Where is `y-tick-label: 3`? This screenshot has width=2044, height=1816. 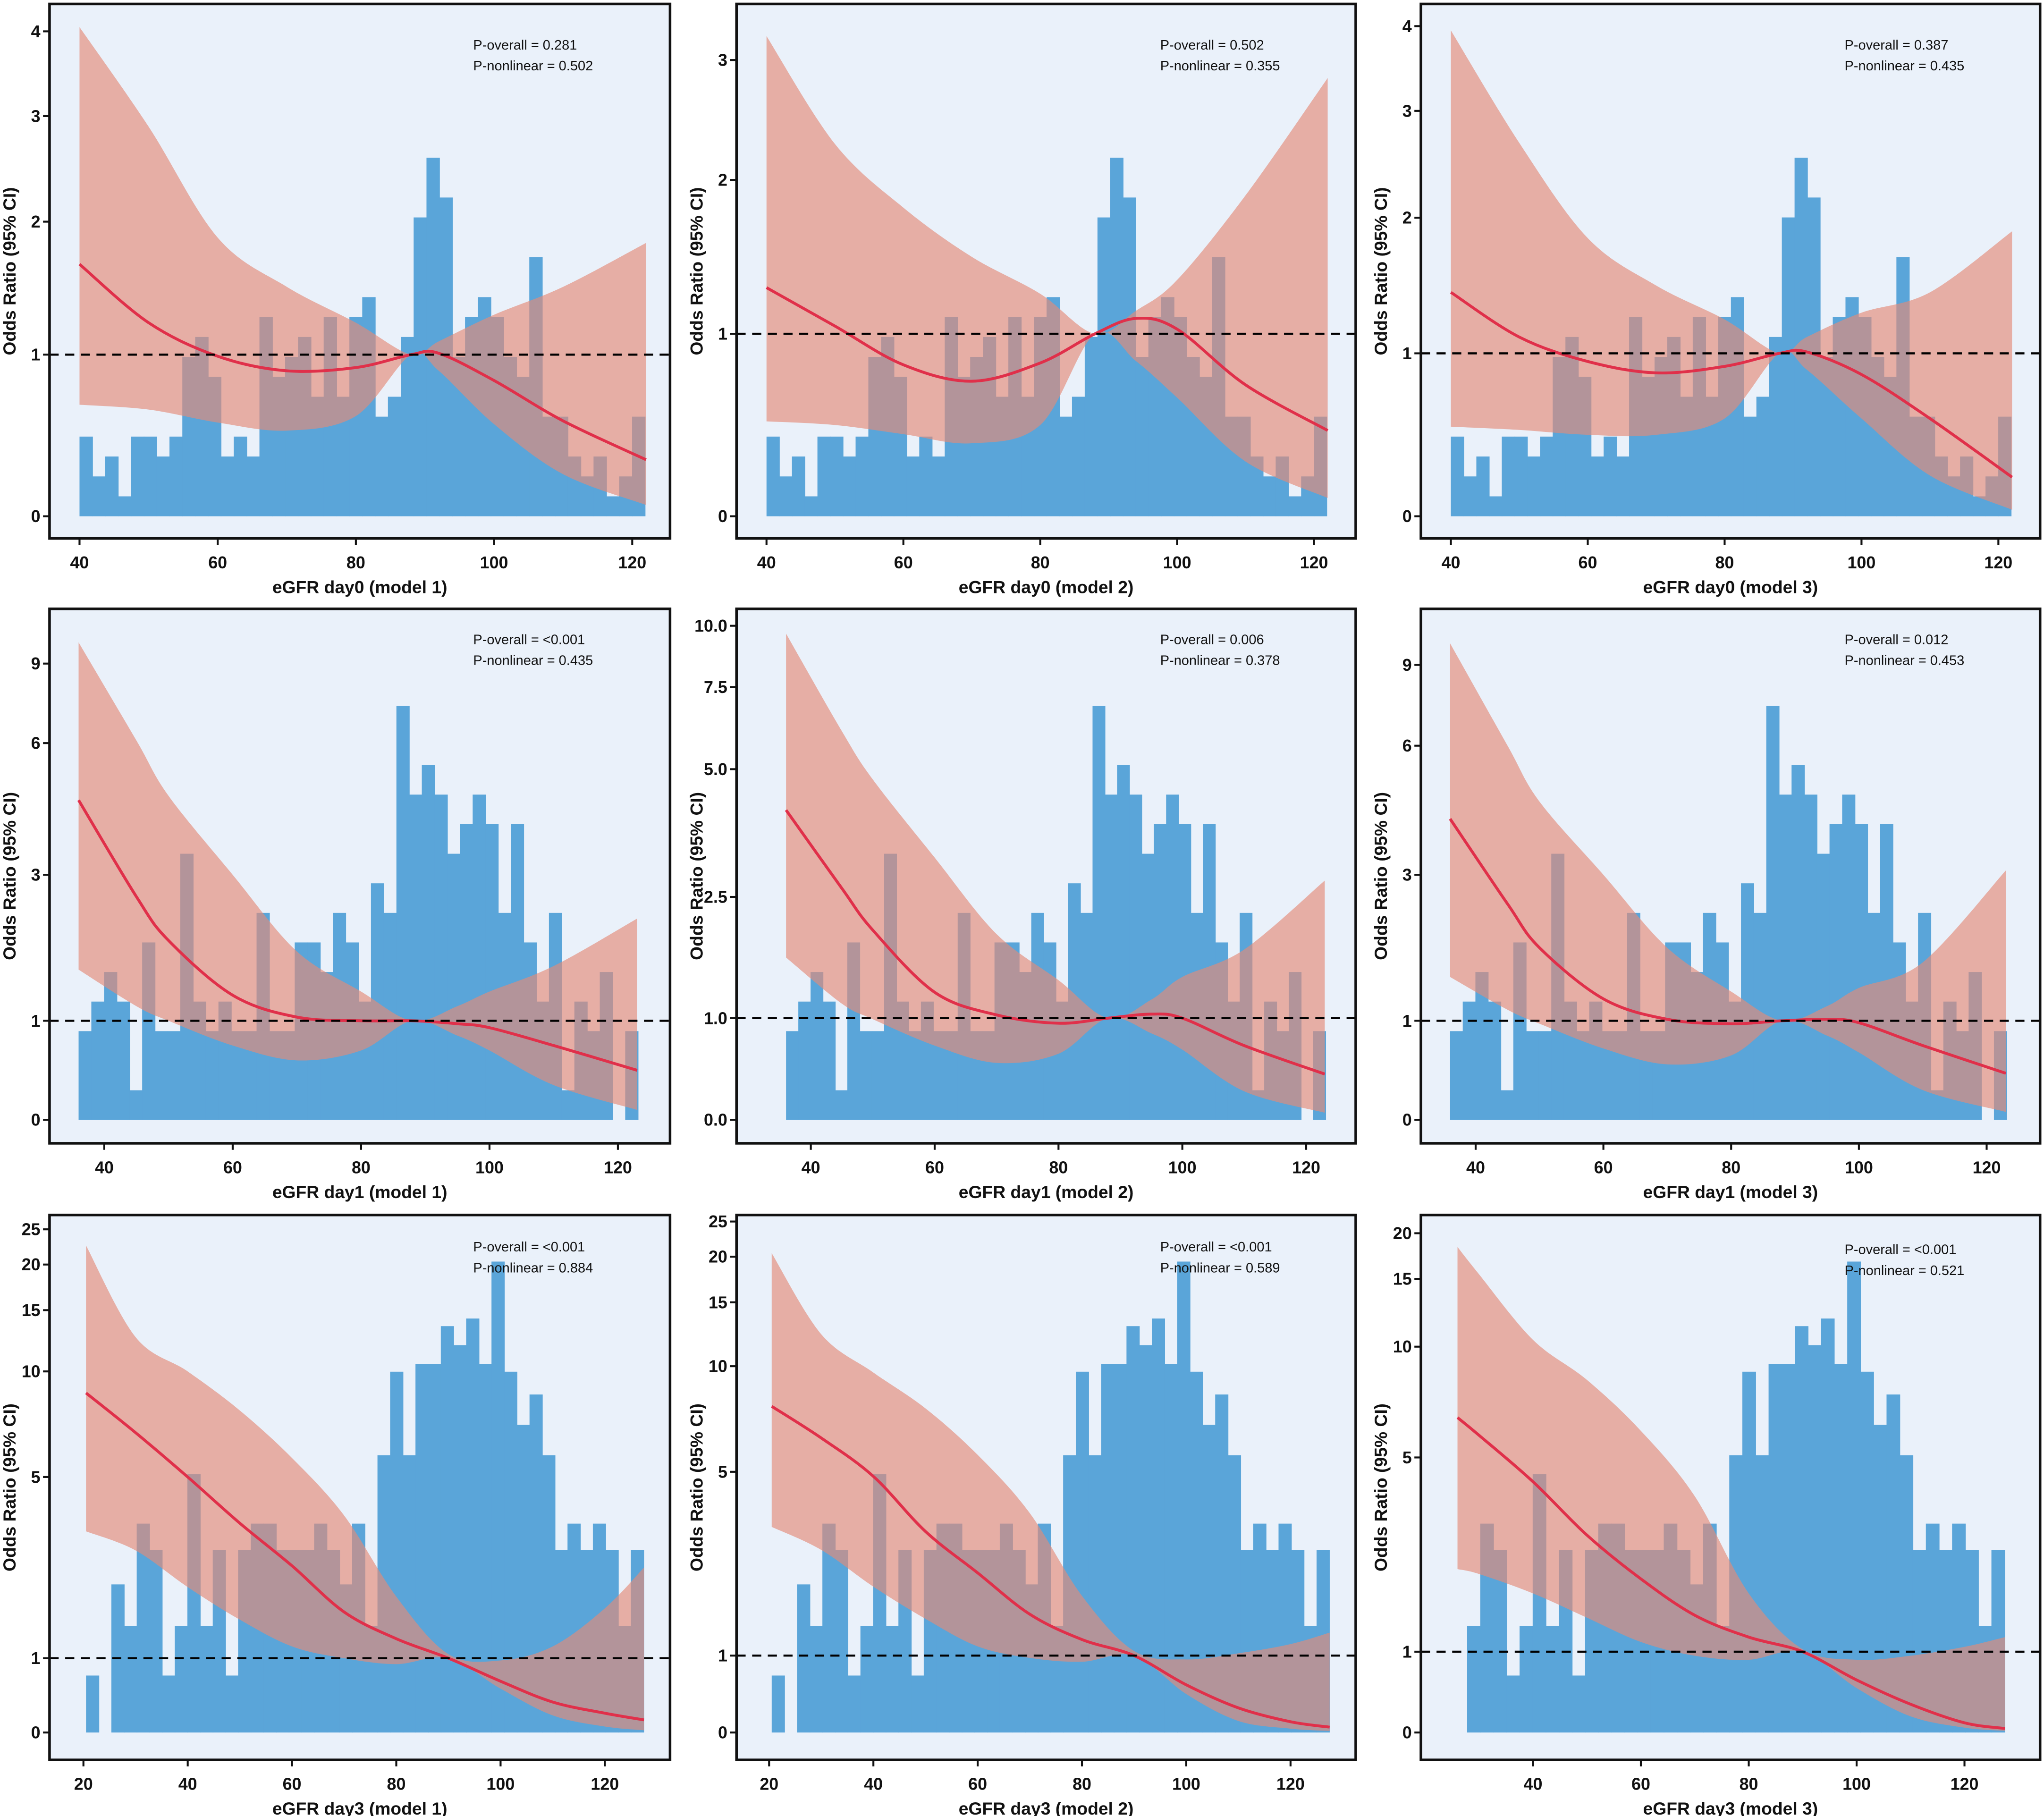 y-tick-label: 3 is located at coordinates (722, 60).